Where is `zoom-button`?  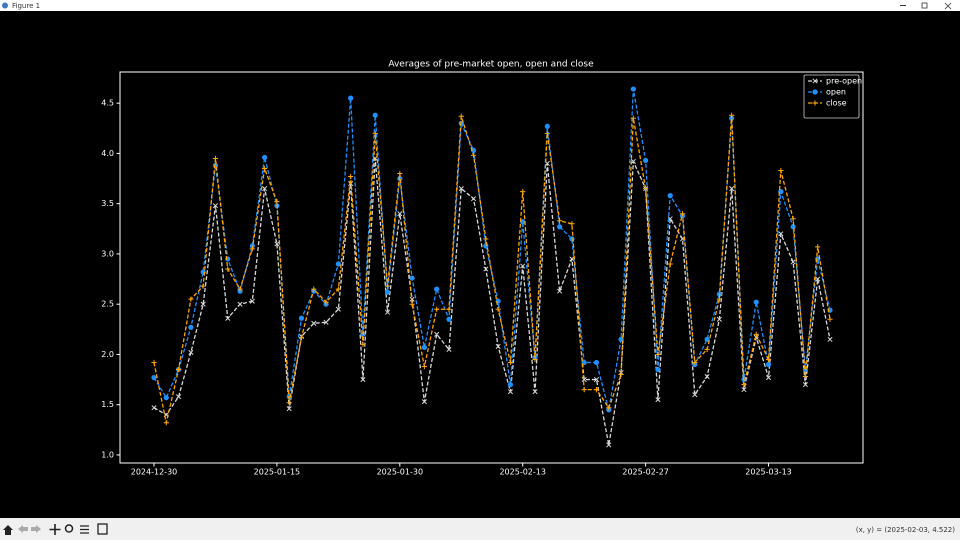
zoom-button is located at coordinates (69, 528).